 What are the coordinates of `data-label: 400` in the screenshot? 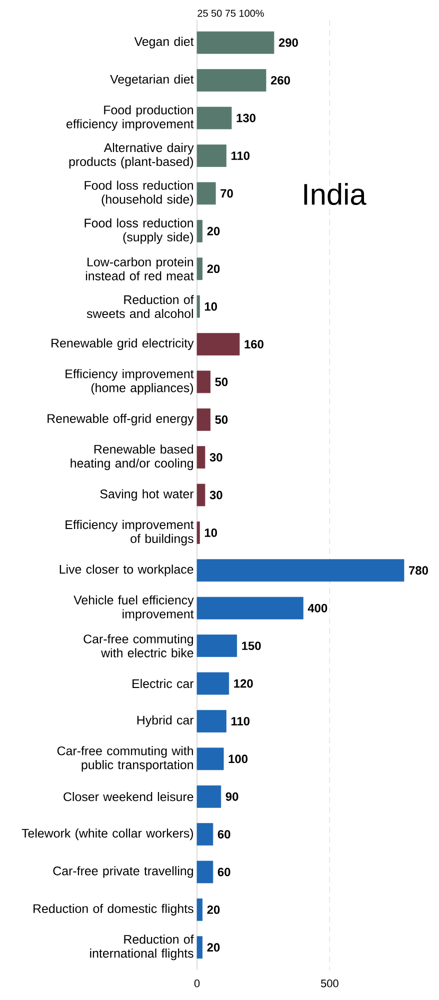 It's located at (318, 608).